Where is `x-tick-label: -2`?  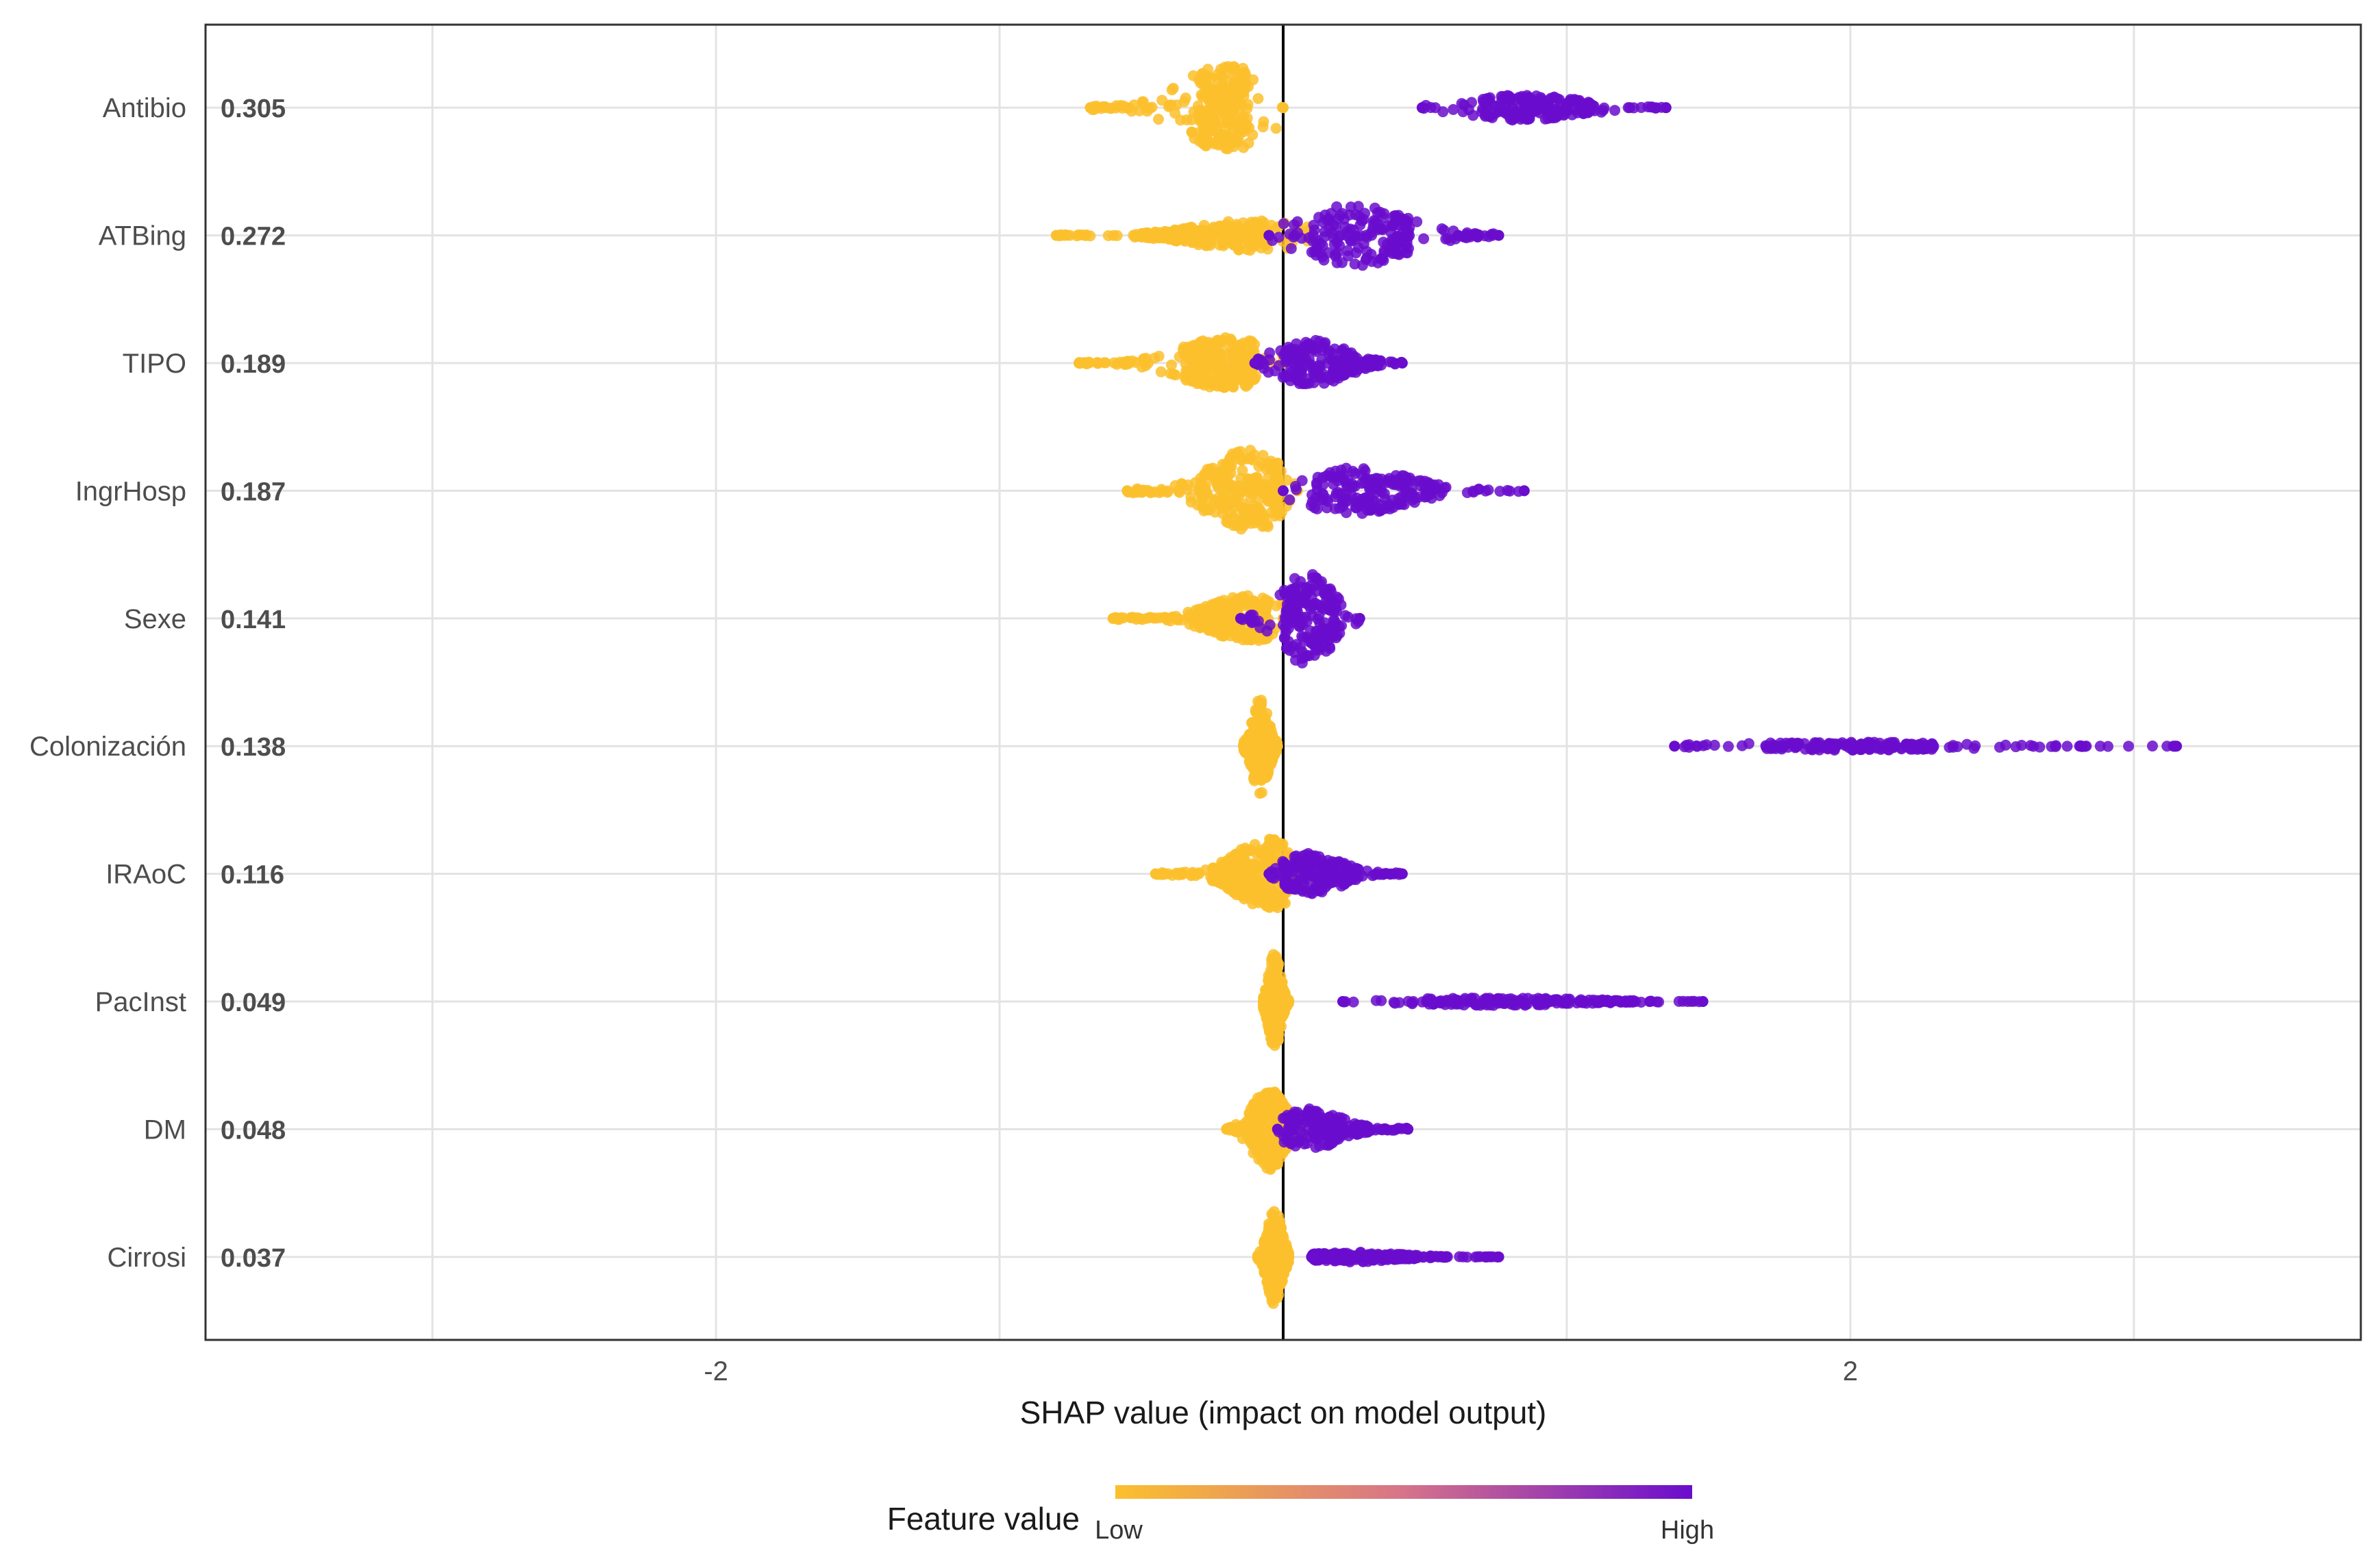 x-tick-label: -2 is located at coordinates (716, 1371).